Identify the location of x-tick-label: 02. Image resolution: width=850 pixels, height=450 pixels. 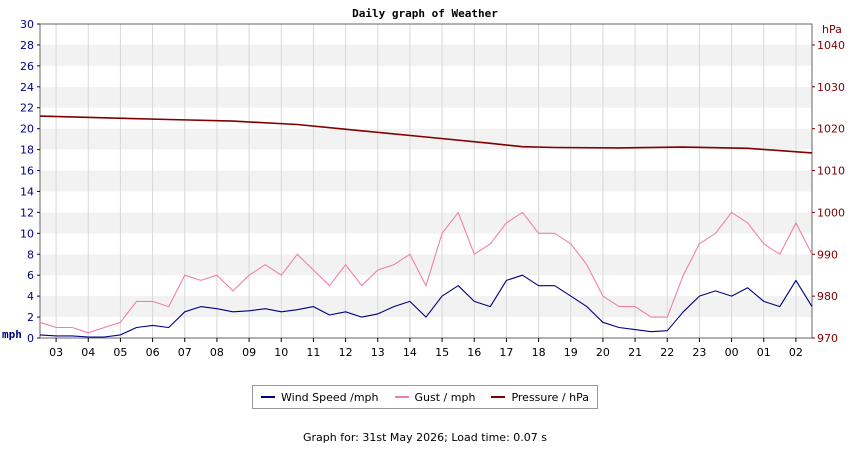
(796, 352).